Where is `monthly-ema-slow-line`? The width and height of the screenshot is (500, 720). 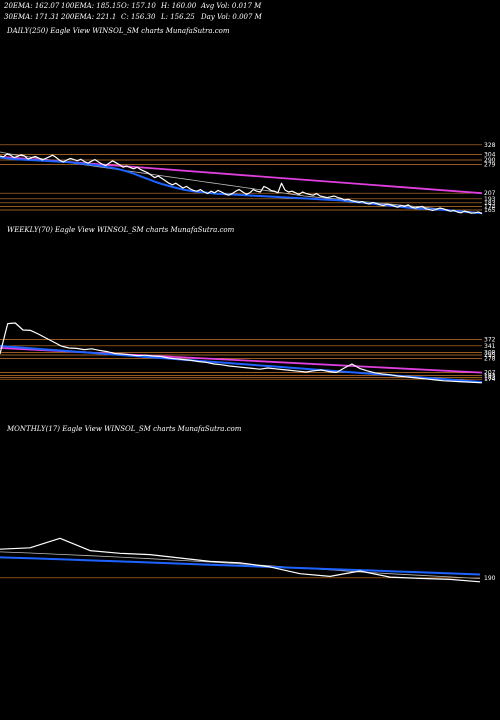 monthly-ema-slow-line is located at coordinates (240, 565).